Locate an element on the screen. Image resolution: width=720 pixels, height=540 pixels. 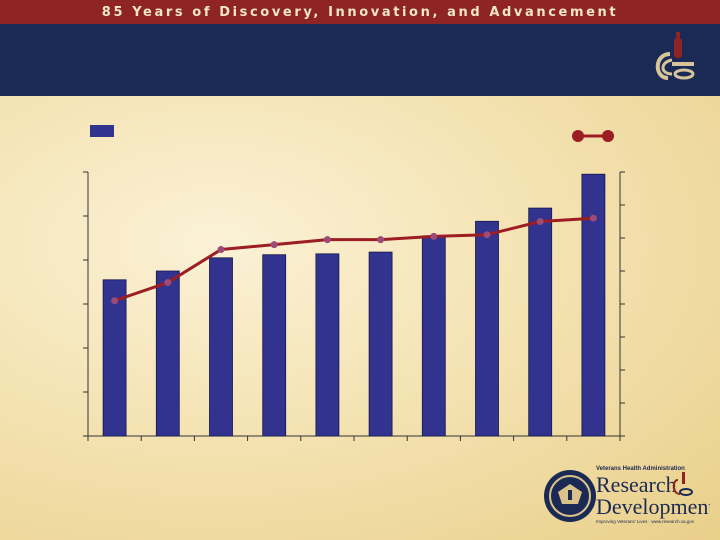
chart-line-series is located at coordinates (354, 259).